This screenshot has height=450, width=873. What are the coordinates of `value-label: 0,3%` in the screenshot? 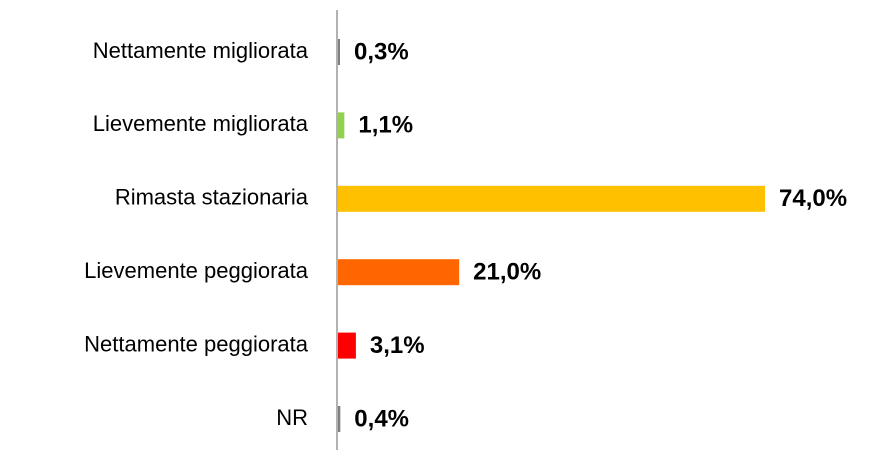 It's located at (381, 51).